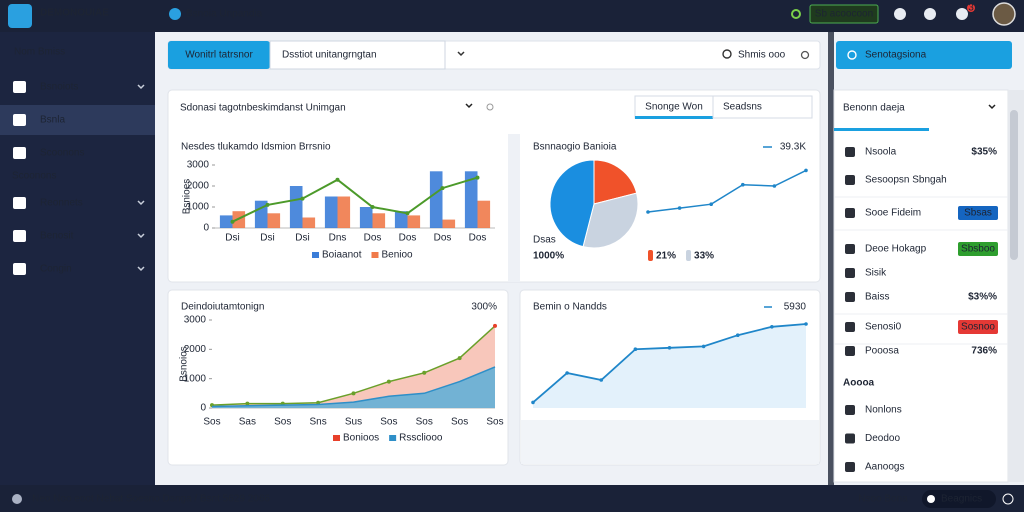  What do you see at coordinates (459, 422) in the screenshot?
I see `x-tick-label: Sos` at bounding box center [459, 422].